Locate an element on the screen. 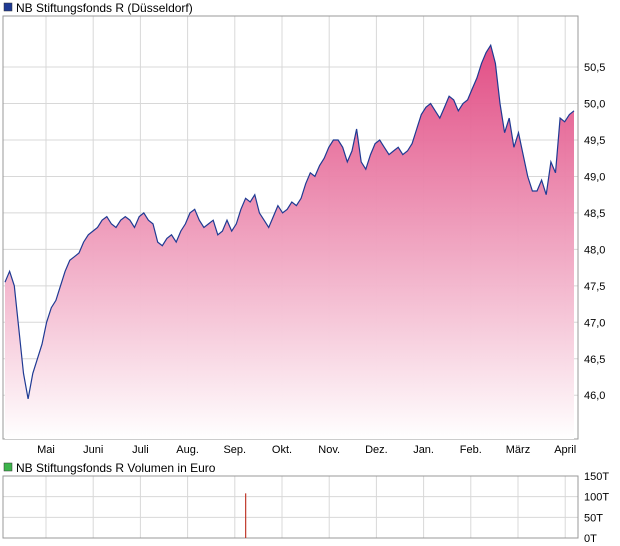 This screenshot has height=546, width=620. volume-plot-frame is located at coordinates (290, 507).